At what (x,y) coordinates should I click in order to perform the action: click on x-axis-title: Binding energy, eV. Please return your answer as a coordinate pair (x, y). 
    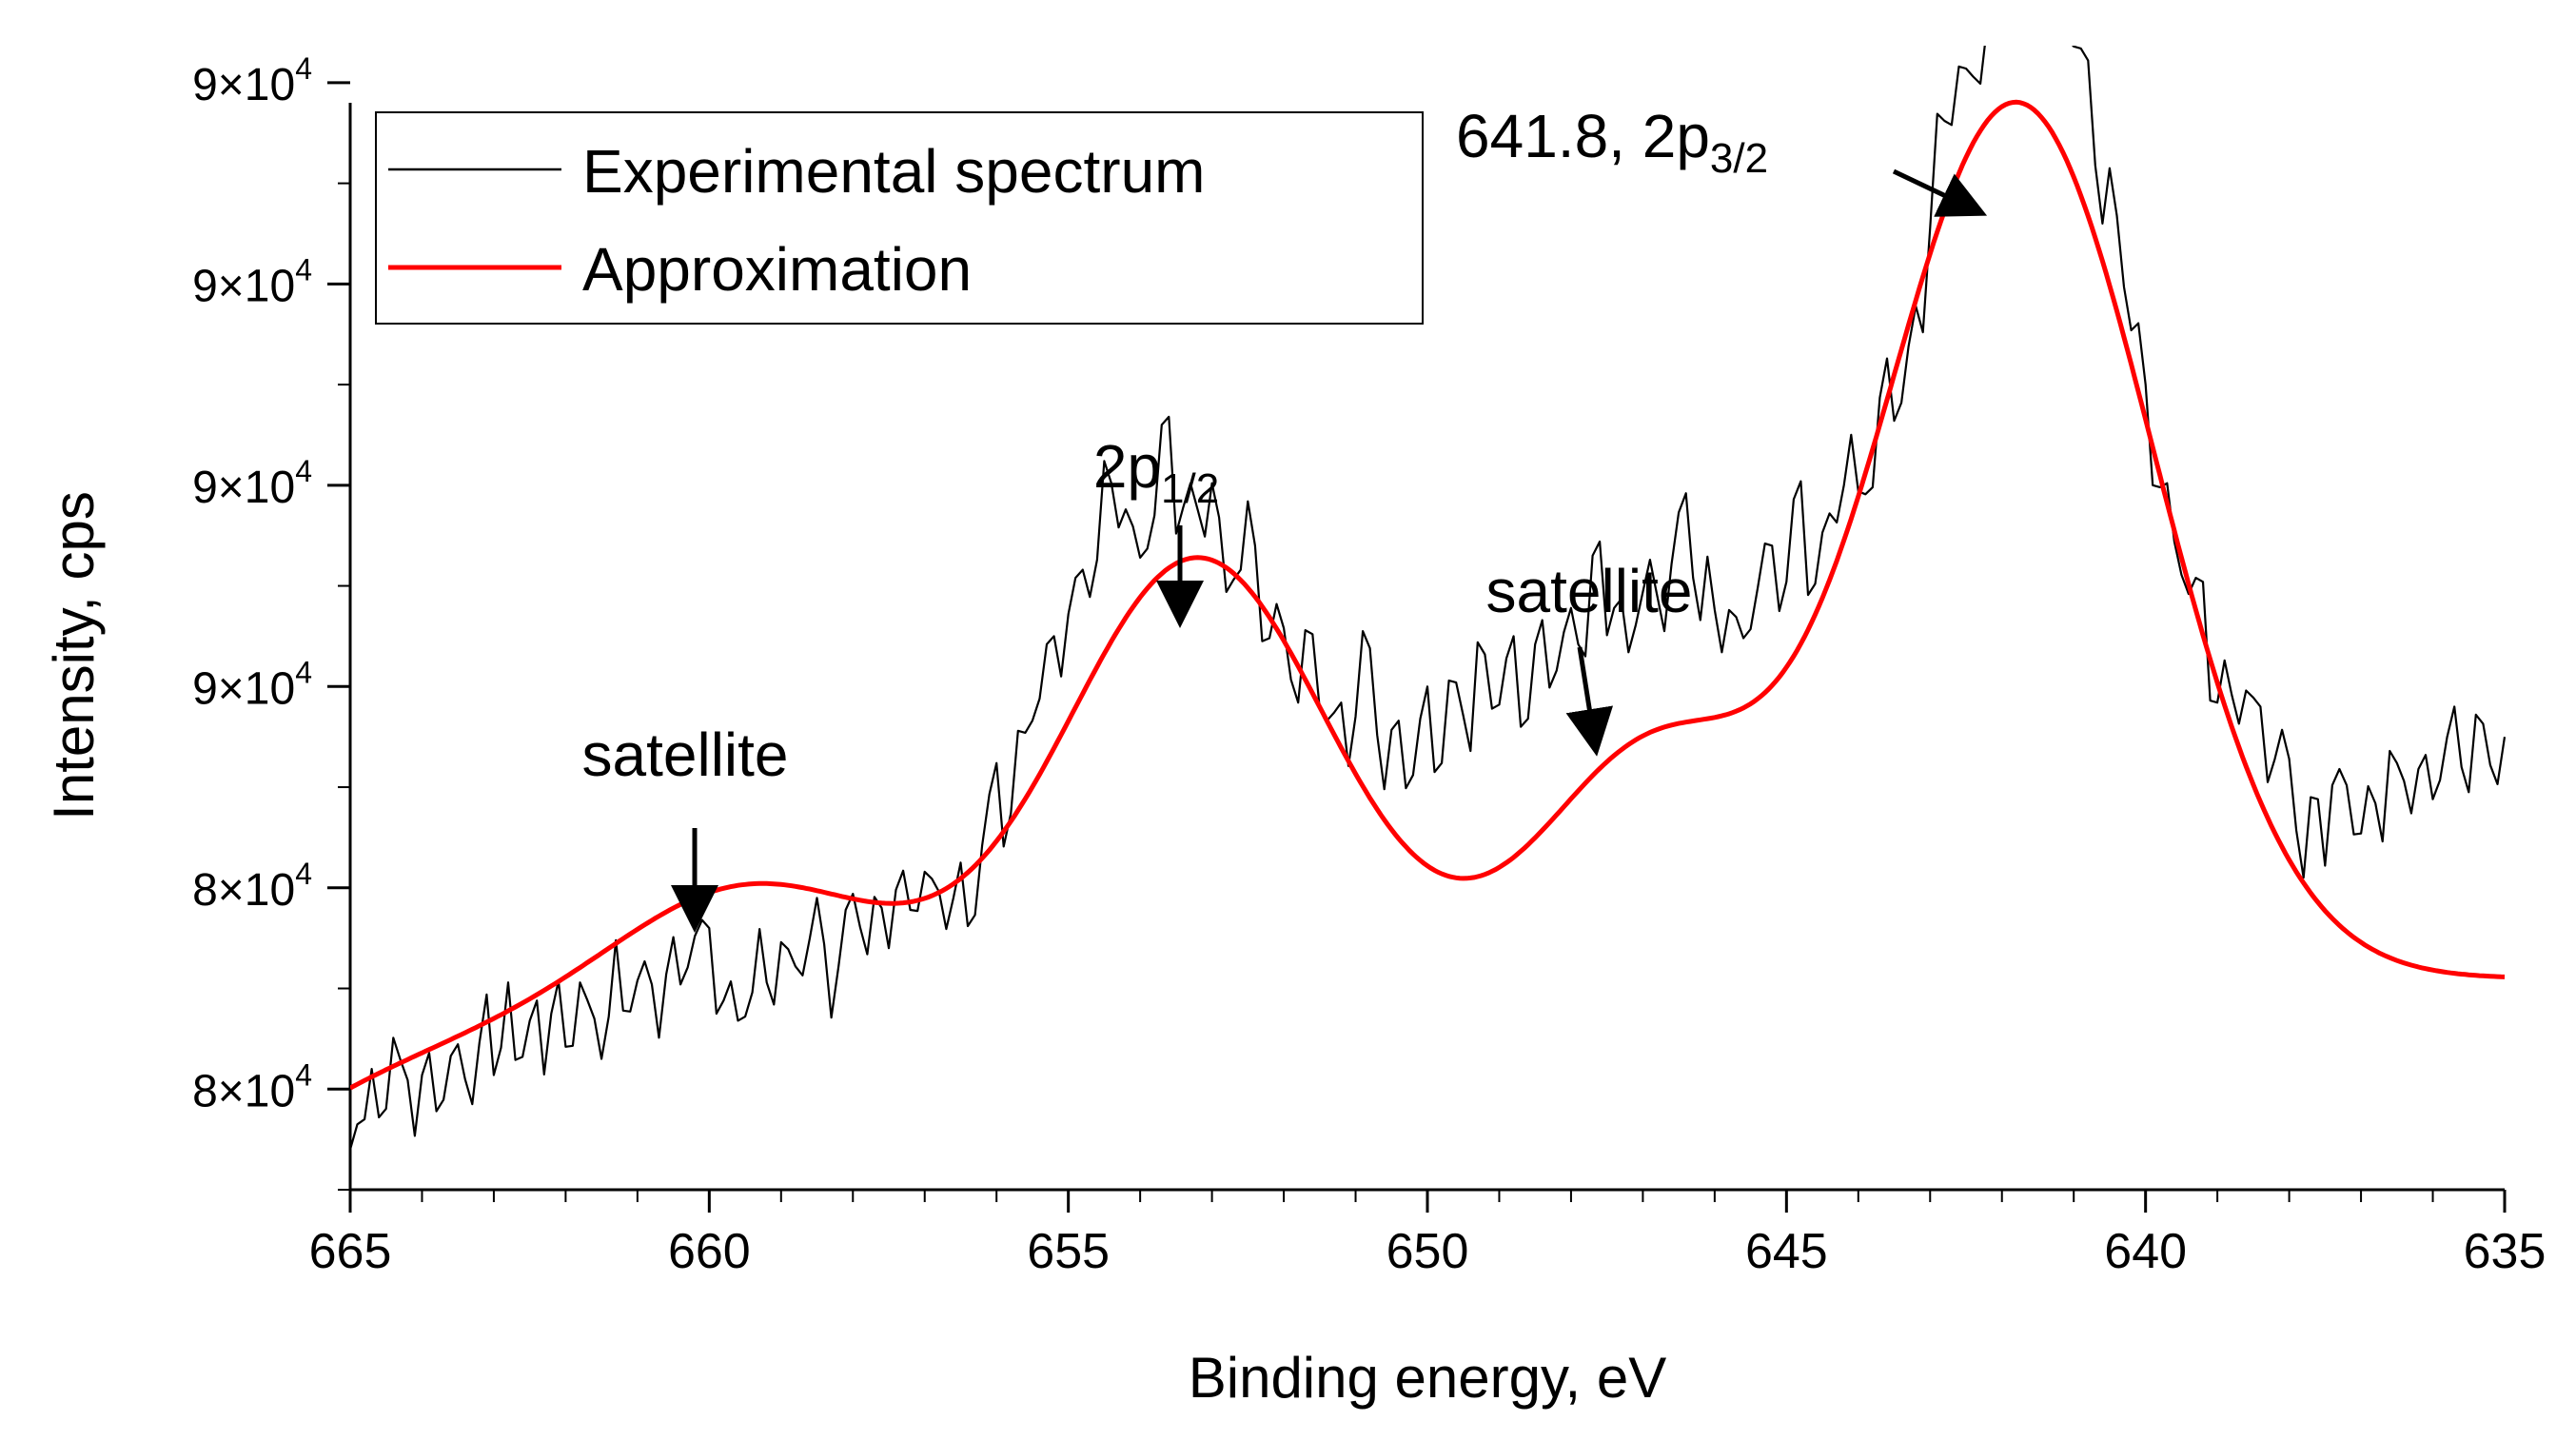
    Looking at the image, I should click on (1428, 1378).